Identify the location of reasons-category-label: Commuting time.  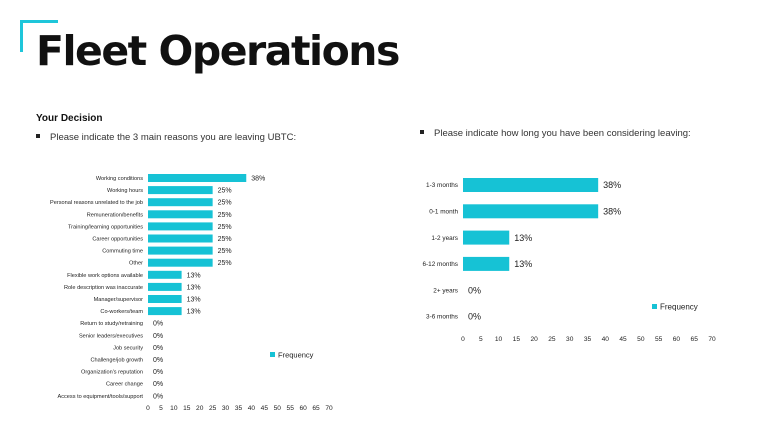
(122, 252).